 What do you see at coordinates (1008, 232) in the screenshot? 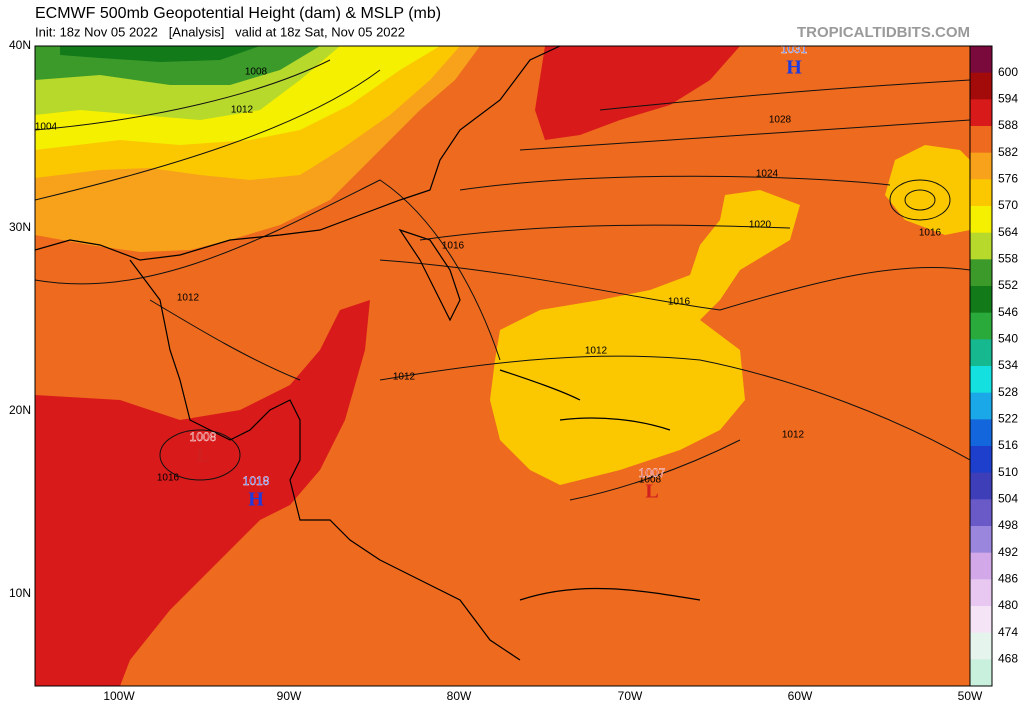
I see `colorbar-label: 564` at bounding box center [1008, 232].